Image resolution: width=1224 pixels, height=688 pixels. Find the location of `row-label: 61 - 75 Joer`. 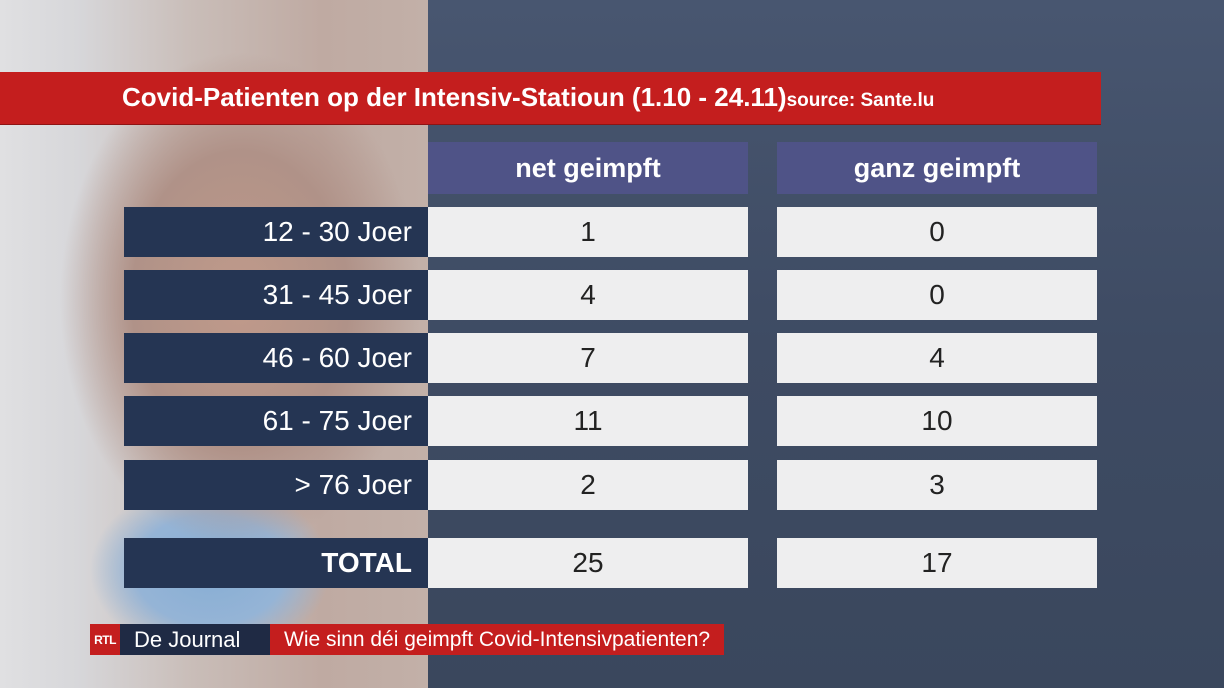

row-label: 61 - 75 Joer is located at coordinates (276, 421).